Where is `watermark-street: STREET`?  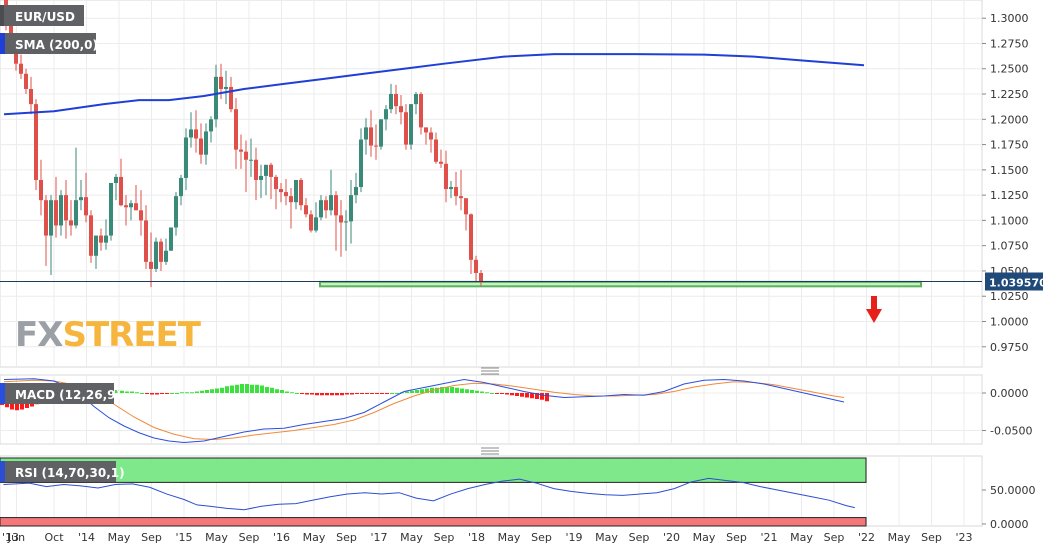 watermark-street: STREET is located at coordinates (131, 335).